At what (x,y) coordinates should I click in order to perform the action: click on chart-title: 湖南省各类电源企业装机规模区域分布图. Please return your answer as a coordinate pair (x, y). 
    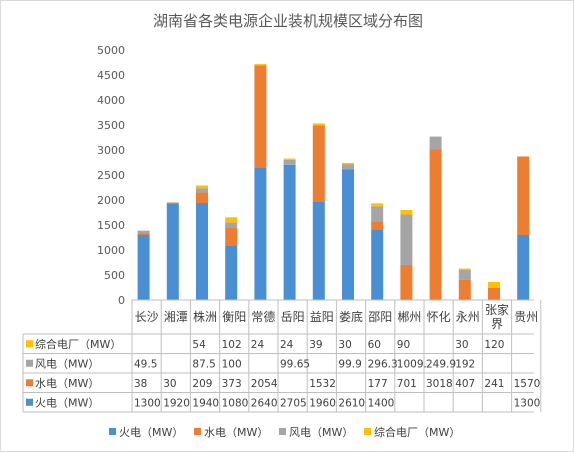
    Looking at the image, I should click on (288, 21).